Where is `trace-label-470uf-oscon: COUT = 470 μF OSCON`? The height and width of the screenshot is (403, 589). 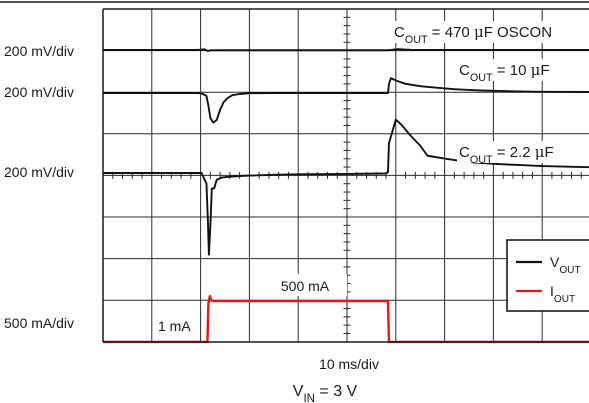 trace-label-470uf-oscon: COUT = 470 μF OSCON is located at coordinates (473, 34).